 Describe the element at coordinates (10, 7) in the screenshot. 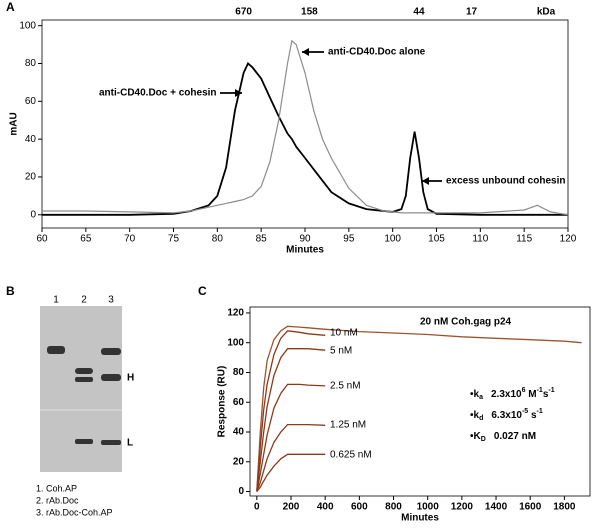

I see `panel-label: A` at that location.